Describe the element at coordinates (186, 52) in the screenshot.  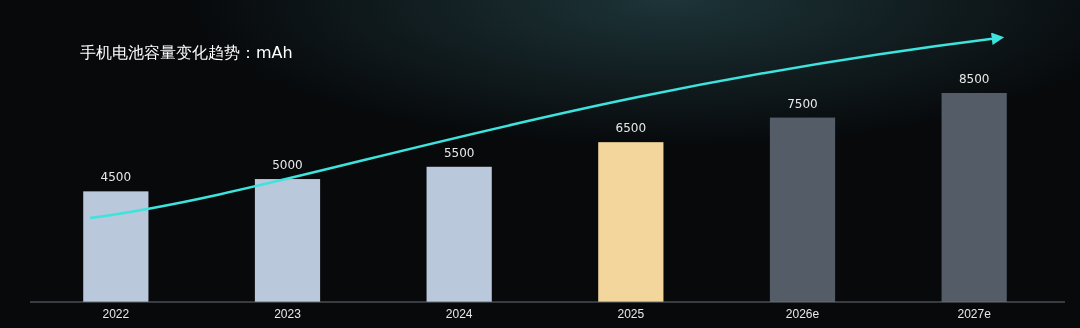
I see `chart-title: 手机电池容量变化趋势：mAh` at that location.